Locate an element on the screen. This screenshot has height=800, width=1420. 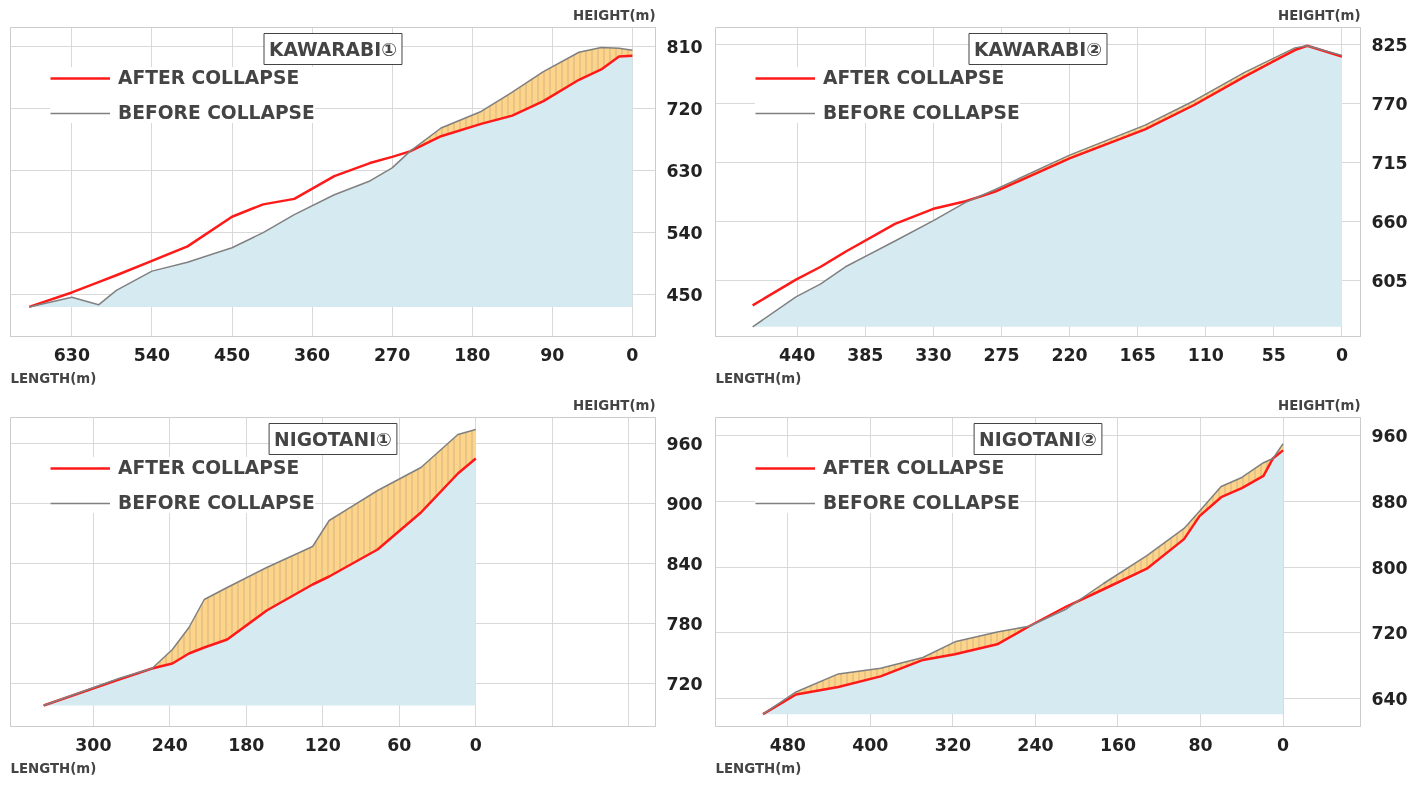
y-tick-label: 715 is located at coordinates (1389, 163).